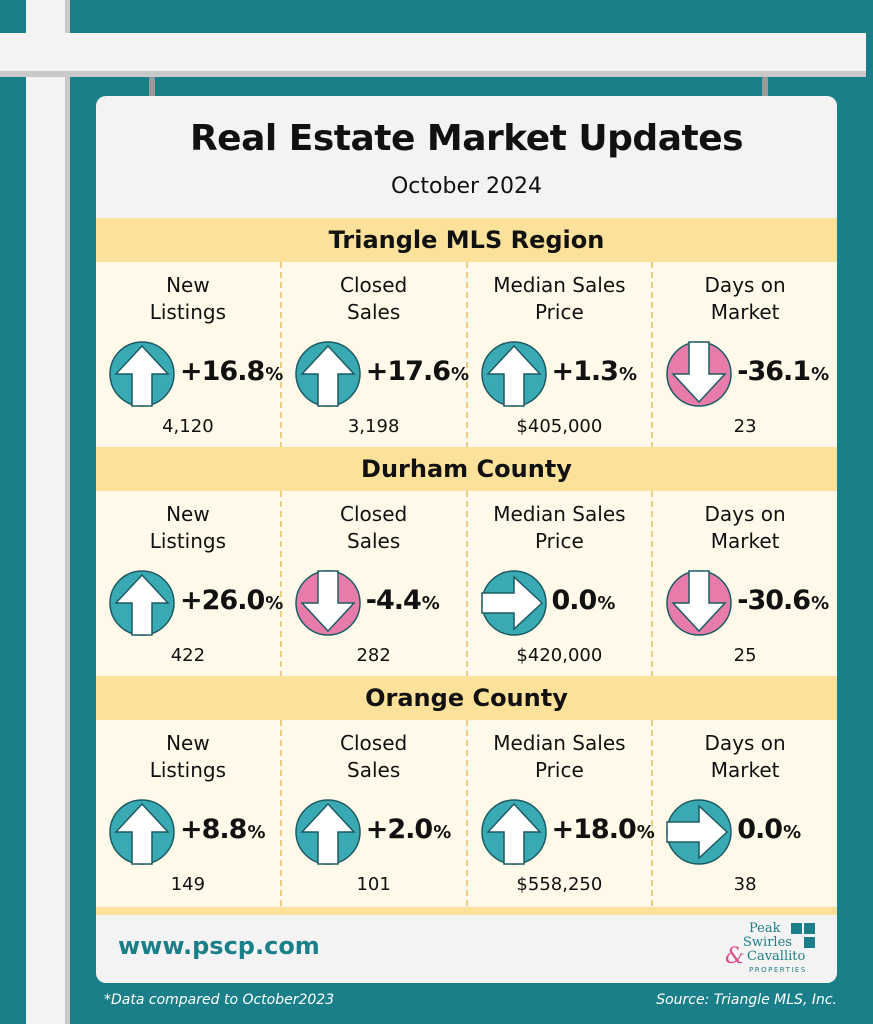 The image size is (873, 1024). What do you see at coordinates (466, 240) in the screenshot?
I see `region-header: Triangle MLS Region` at bounding box center [466, 240].